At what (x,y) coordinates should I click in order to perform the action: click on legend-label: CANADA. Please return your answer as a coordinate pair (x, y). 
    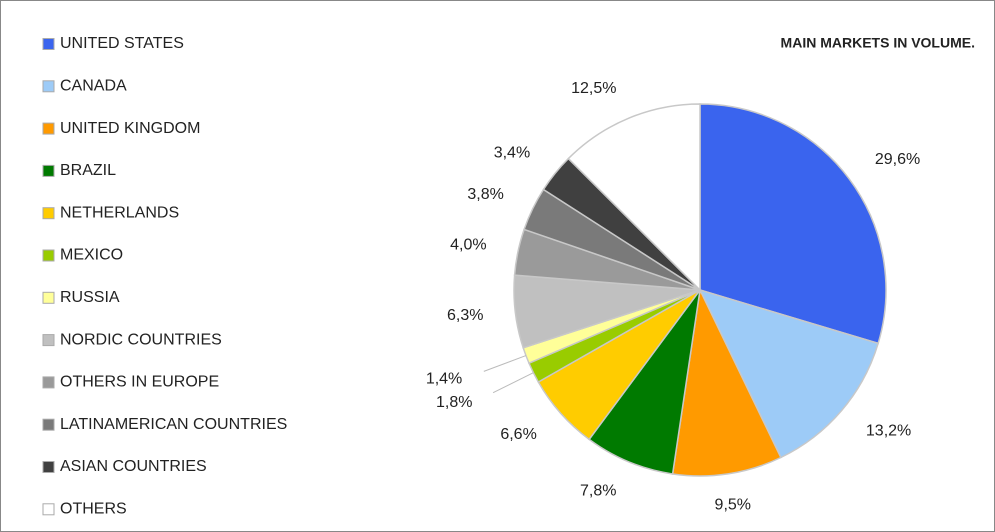
    Looking at the image, I should click on (93, 86).